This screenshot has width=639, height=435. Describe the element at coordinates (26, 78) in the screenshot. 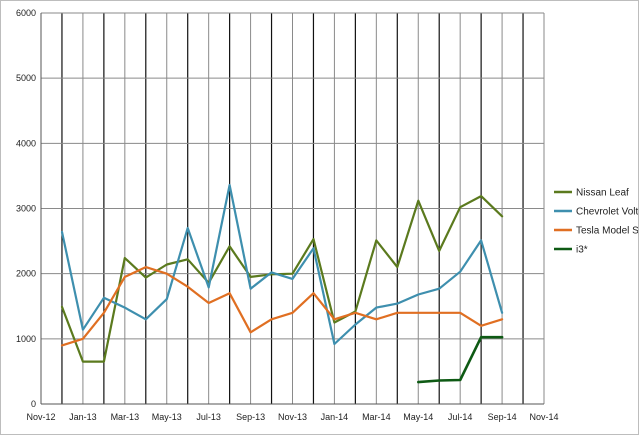

I see `y-tick-label: 5000` at that location.